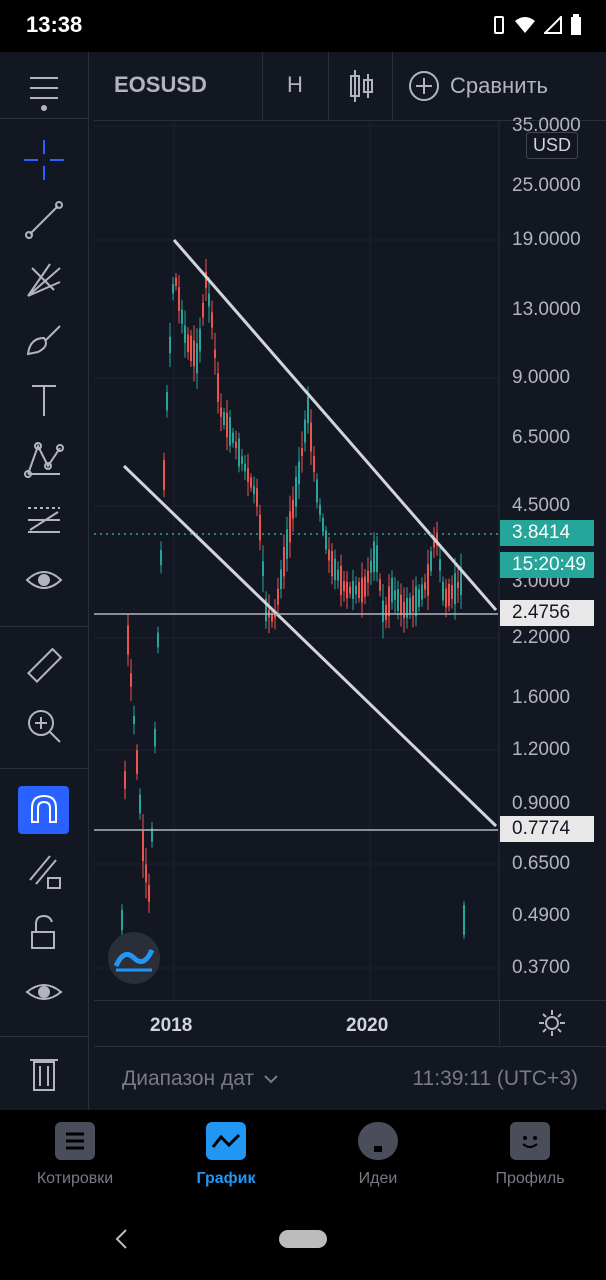  What do you see at coordinates (547, 613) in the screenshot?
I see `horizontal-line-price-tag: 2.4756` at bounding box center [547, 613].